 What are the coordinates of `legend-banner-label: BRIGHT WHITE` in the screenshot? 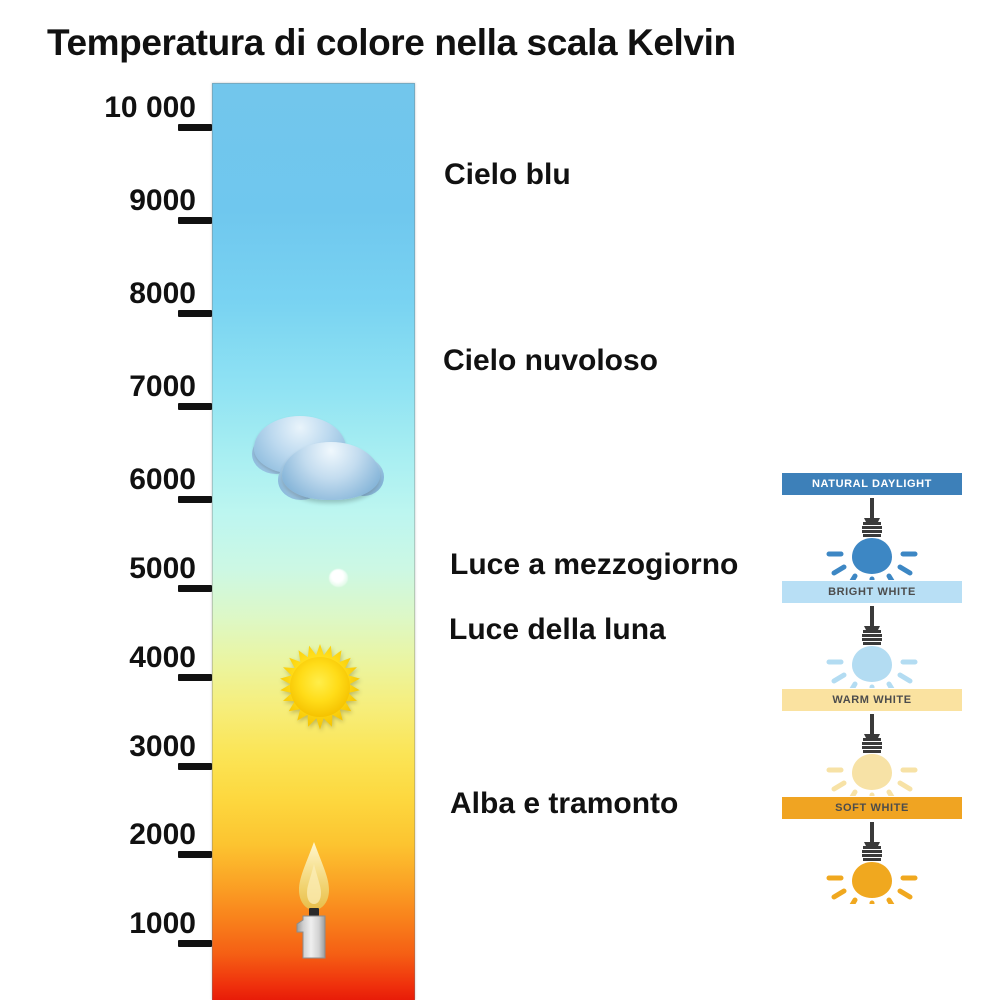 It's located at (872, 592).